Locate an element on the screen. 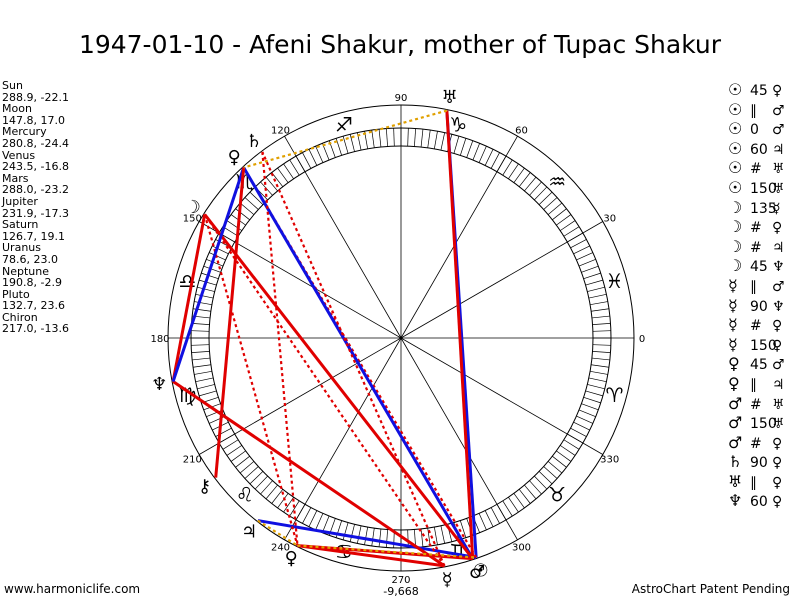 The height and width of the screenshot is (600, 800). aspect-row: ♀ 45 ♂ is located at coordinates (756, 364).